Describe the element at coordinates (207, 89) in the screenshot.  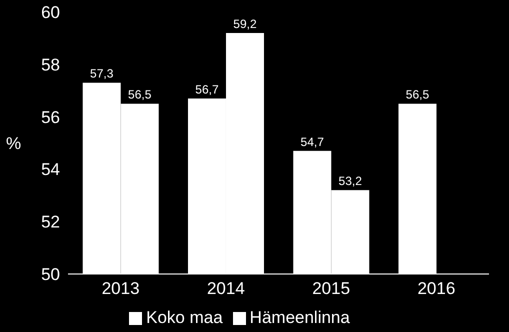
I see `data-label: 56,7` at that location.